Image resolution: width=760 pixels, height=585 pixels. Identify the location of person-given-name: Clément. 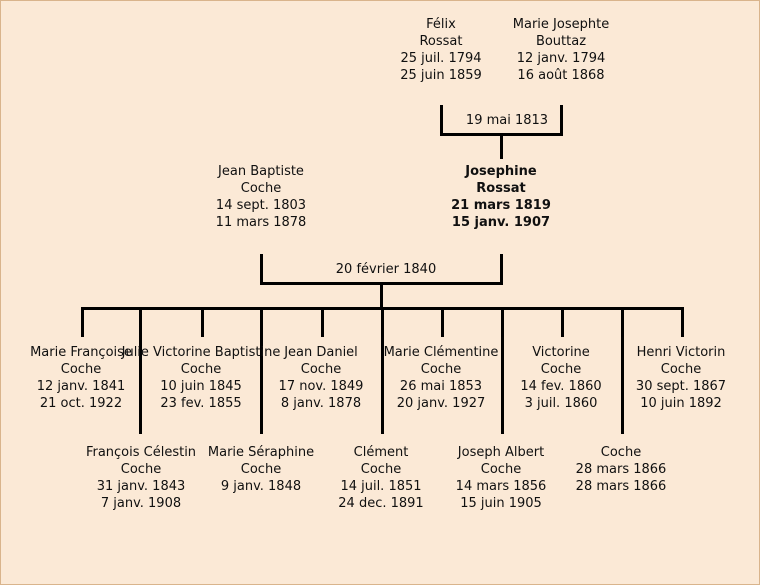
(381, 452).